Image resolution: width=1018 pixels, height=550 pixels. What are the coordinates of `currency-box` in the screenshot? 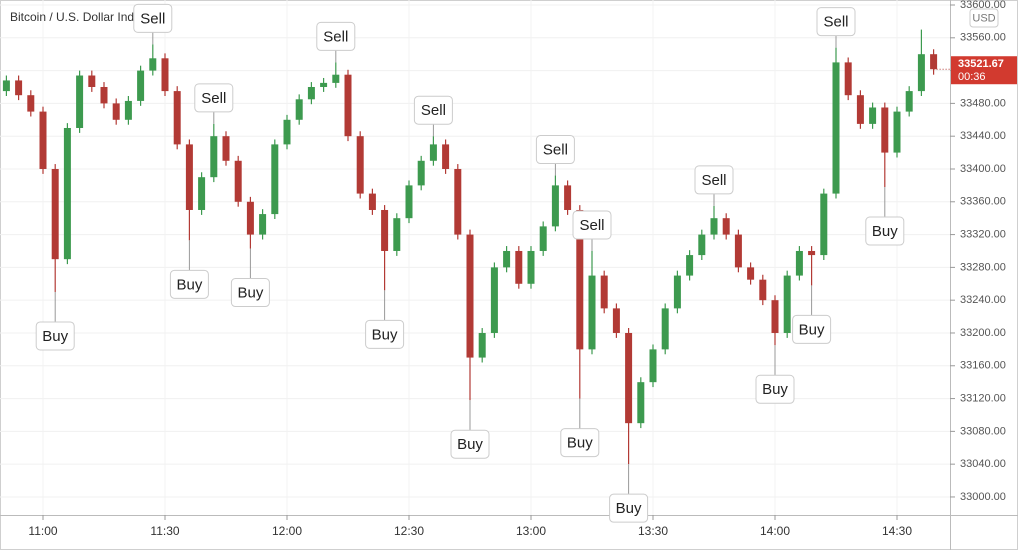 It's located at (984, 18).